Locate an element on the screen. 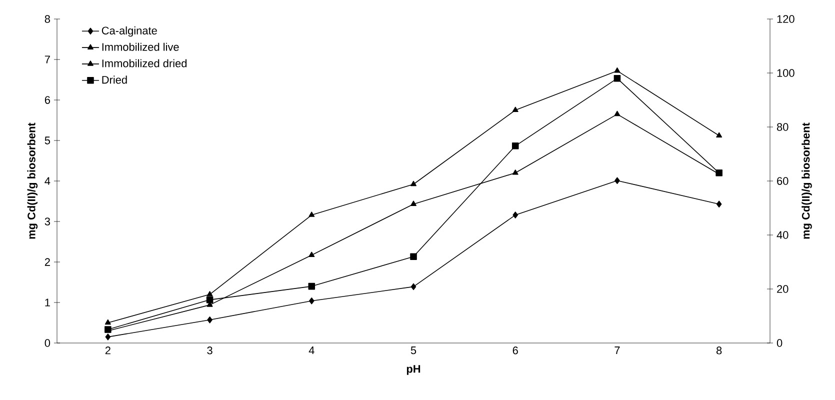 The image size is (835, 400). y-tick-label: 3 is located at coordinates (47, 222).